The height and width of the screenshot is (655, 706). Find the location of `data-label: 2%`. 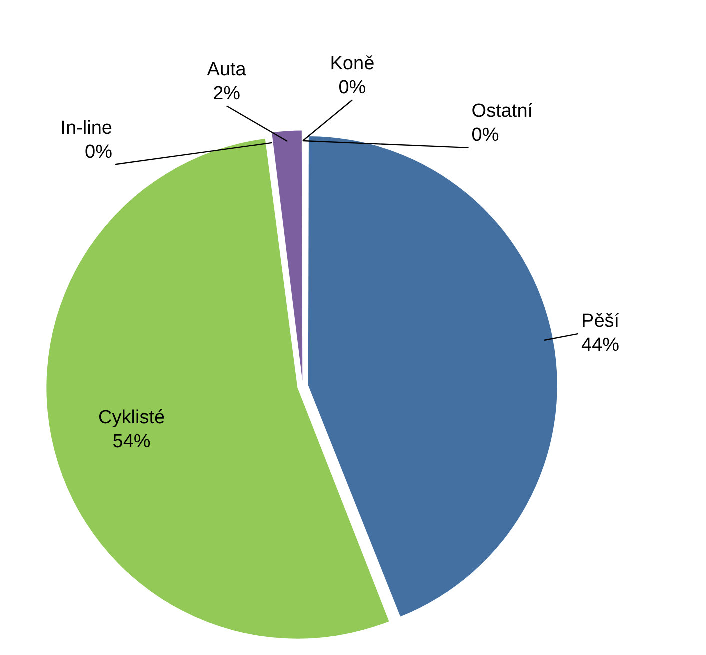

data-label: 2% is located at coordinates (227, 93).